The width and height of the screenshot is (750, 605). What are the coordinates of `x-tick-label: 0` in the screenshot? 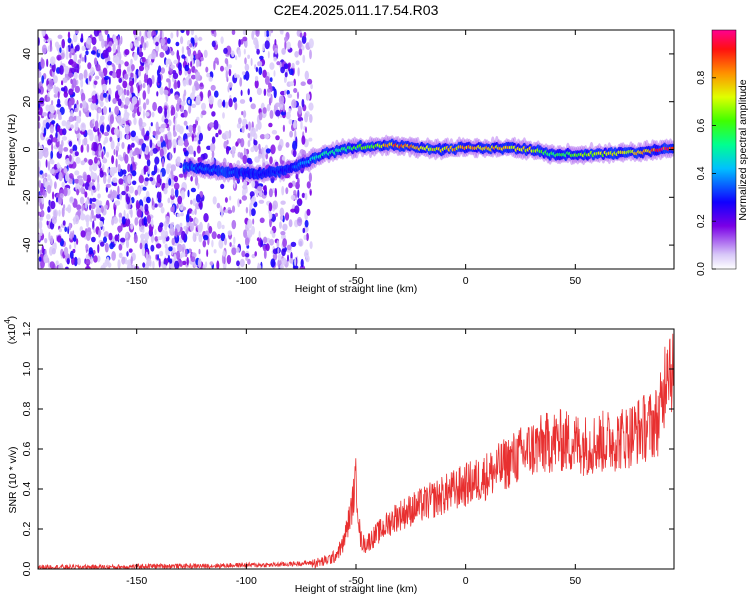 It's located at (466, 581).